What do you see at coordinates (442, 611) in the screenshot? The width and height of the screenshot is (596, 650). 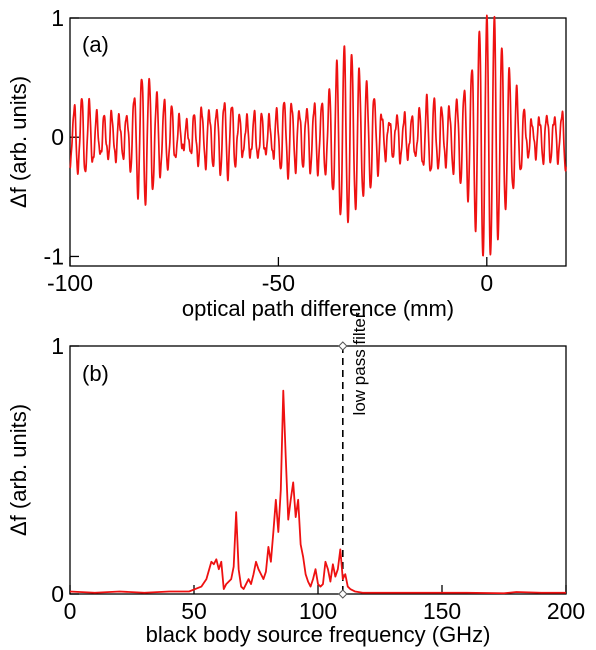 I see `x-tick-label-b: 150` at bounding box center [442, 611].